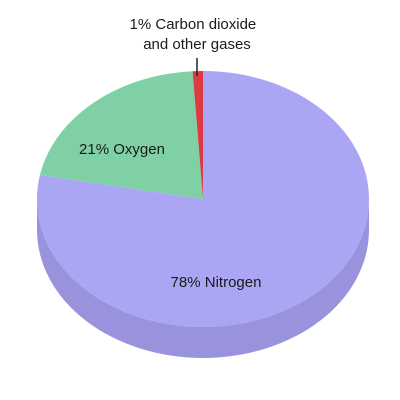 The width and height of the screenshot is (400, 400). Describe the element at coordinates (197, 44) in the screenshot. I see `slice-label-carbon-dioxide-line-2: and other gases` at that location.